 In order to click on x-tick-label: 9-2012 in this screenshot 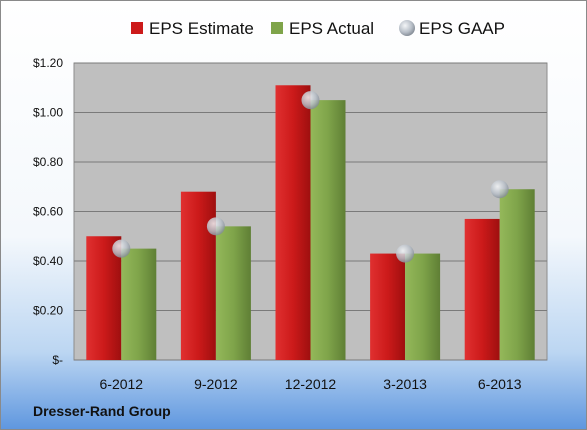, I will do `click(216, 384)`.